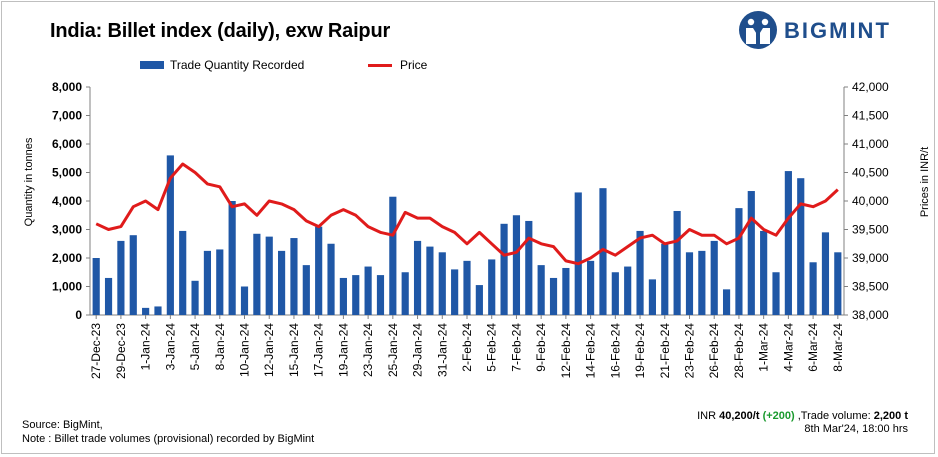 This screenshot has width=938, height=457. Describe the element at coordinates (442, 350) in the screenshot. I see `x-tick-label: 31-Jan-24` at that location.